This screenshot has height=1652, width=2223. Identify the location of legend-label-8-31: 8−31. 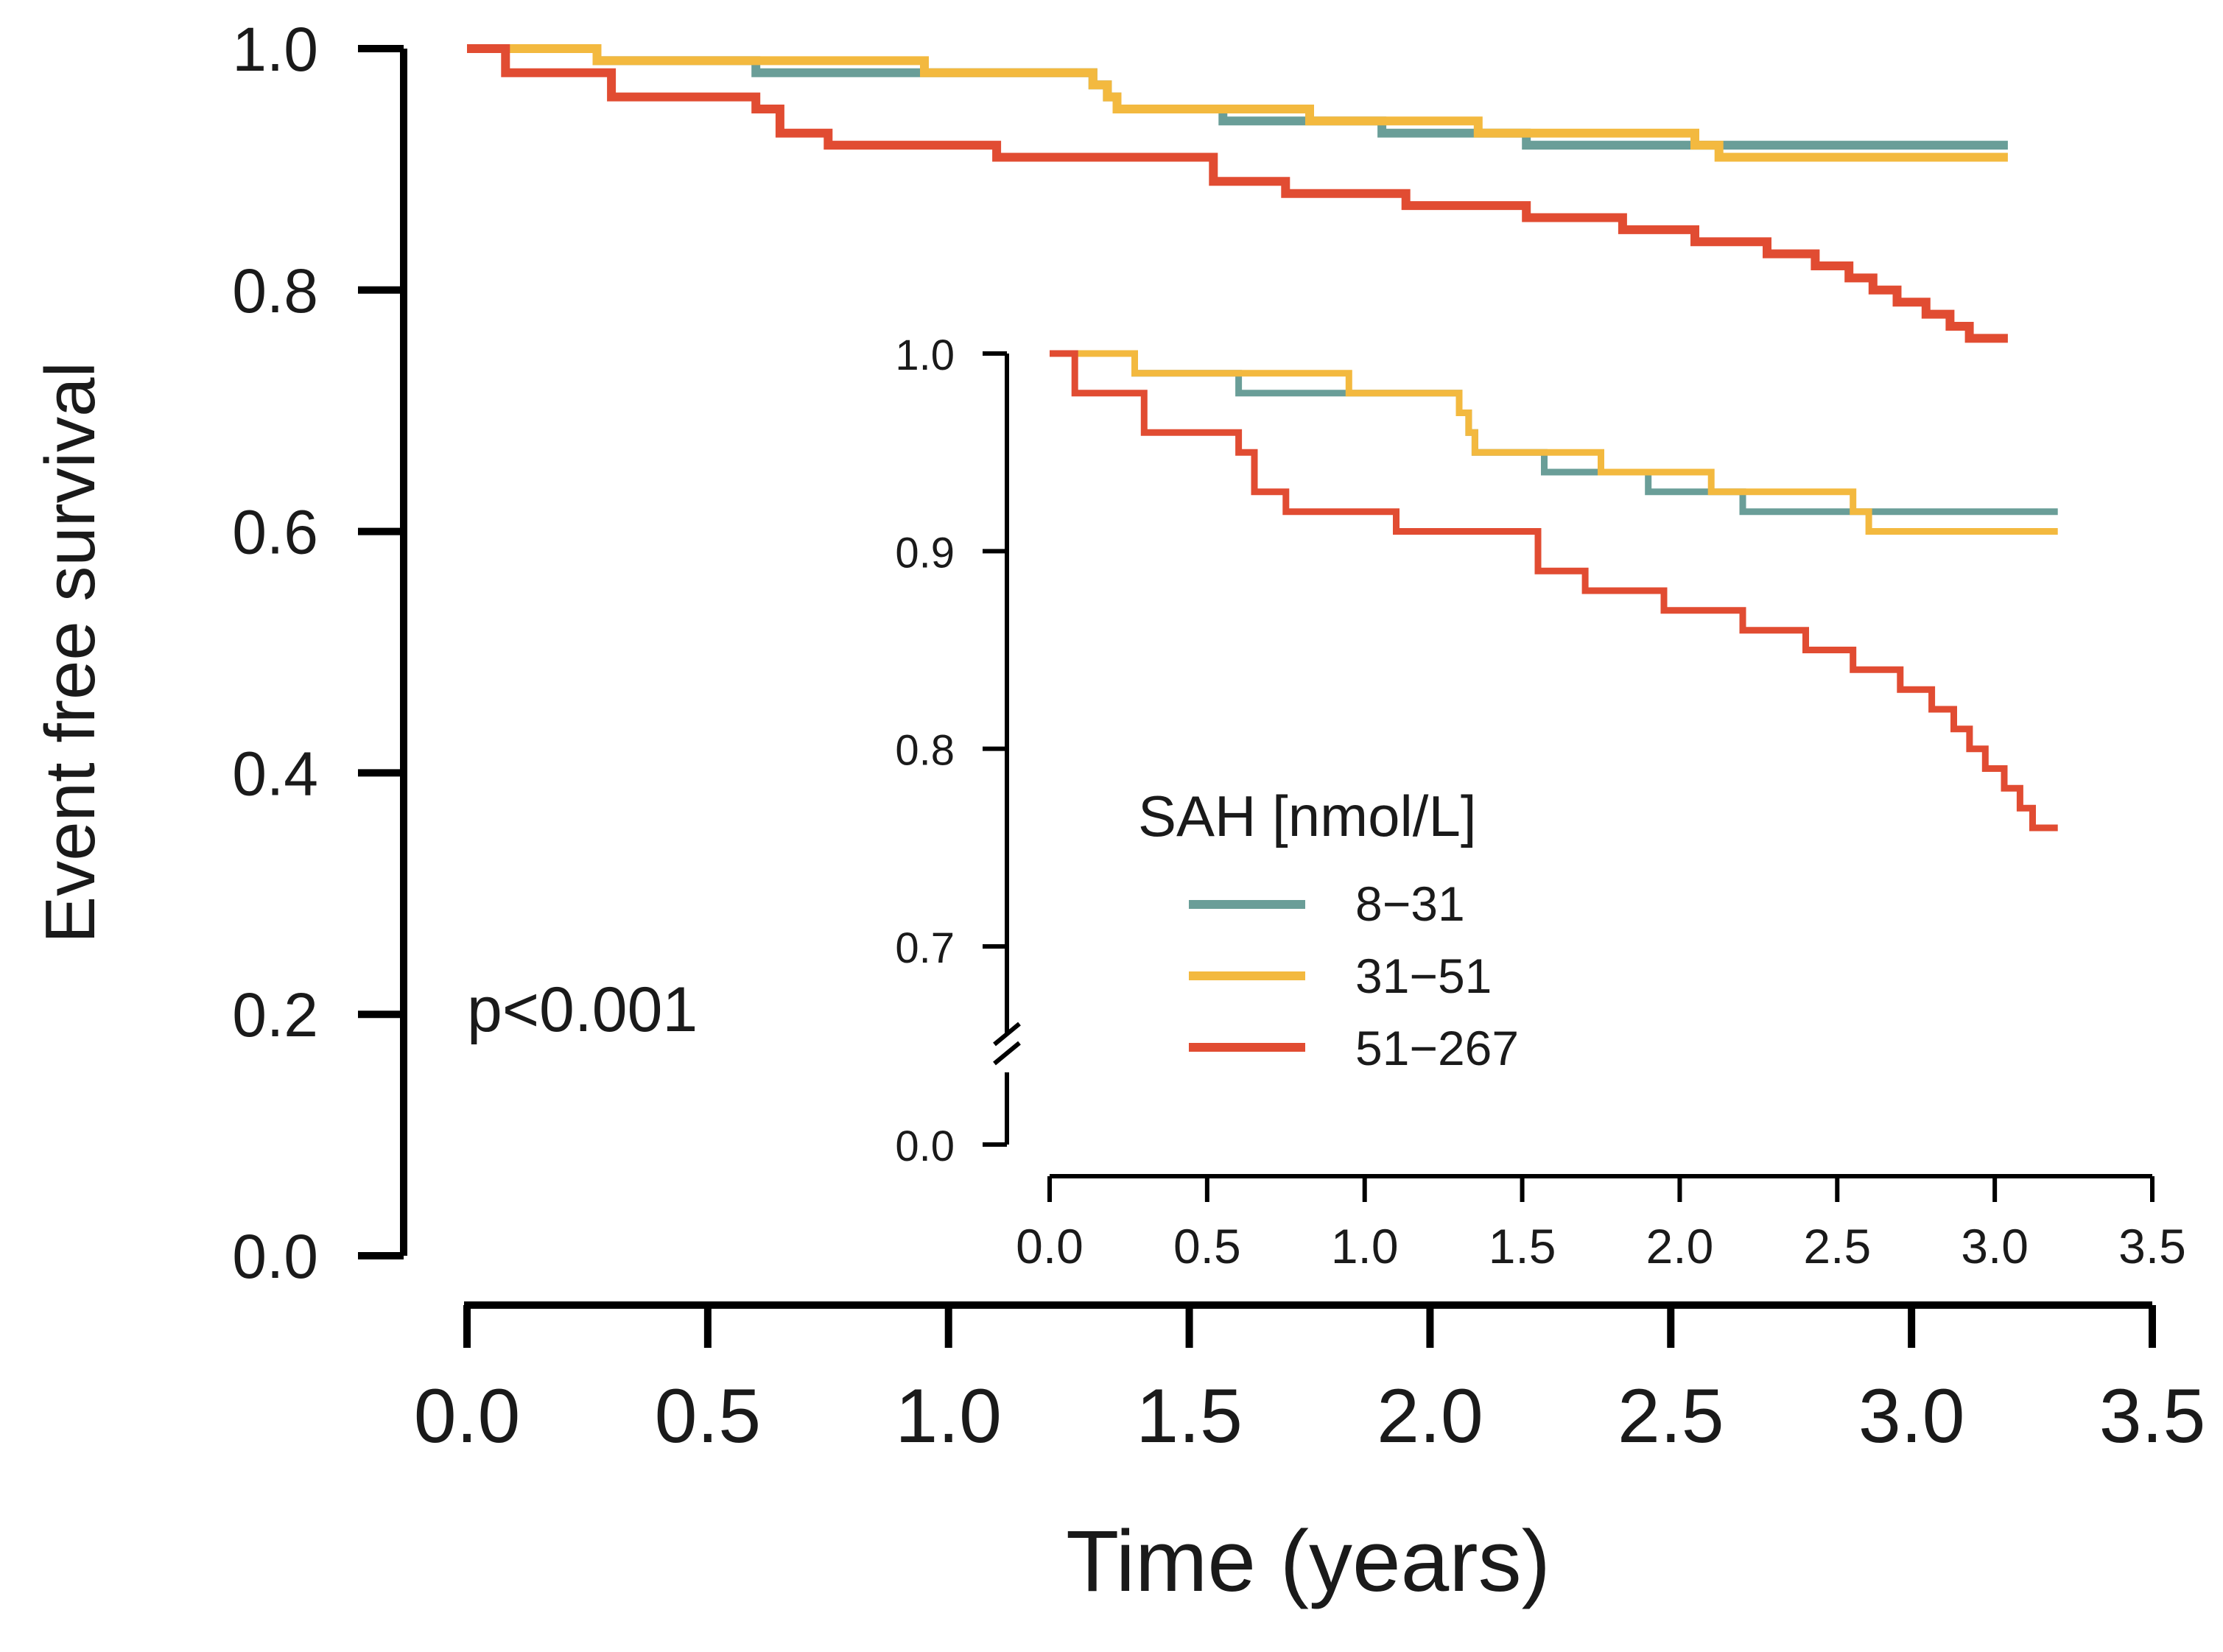
(1410, 903).